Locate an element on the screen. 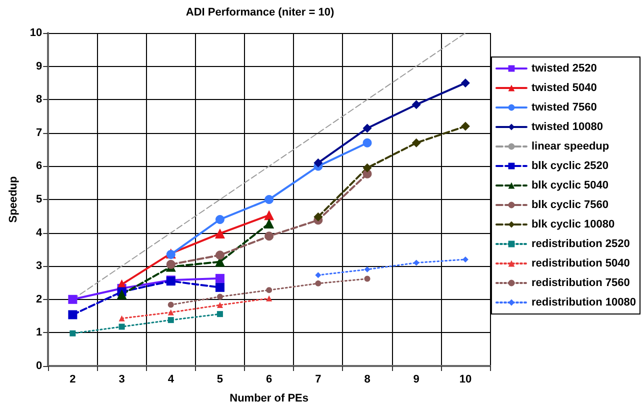  y-tick-label: 5 is located at coordinates (39, 200).